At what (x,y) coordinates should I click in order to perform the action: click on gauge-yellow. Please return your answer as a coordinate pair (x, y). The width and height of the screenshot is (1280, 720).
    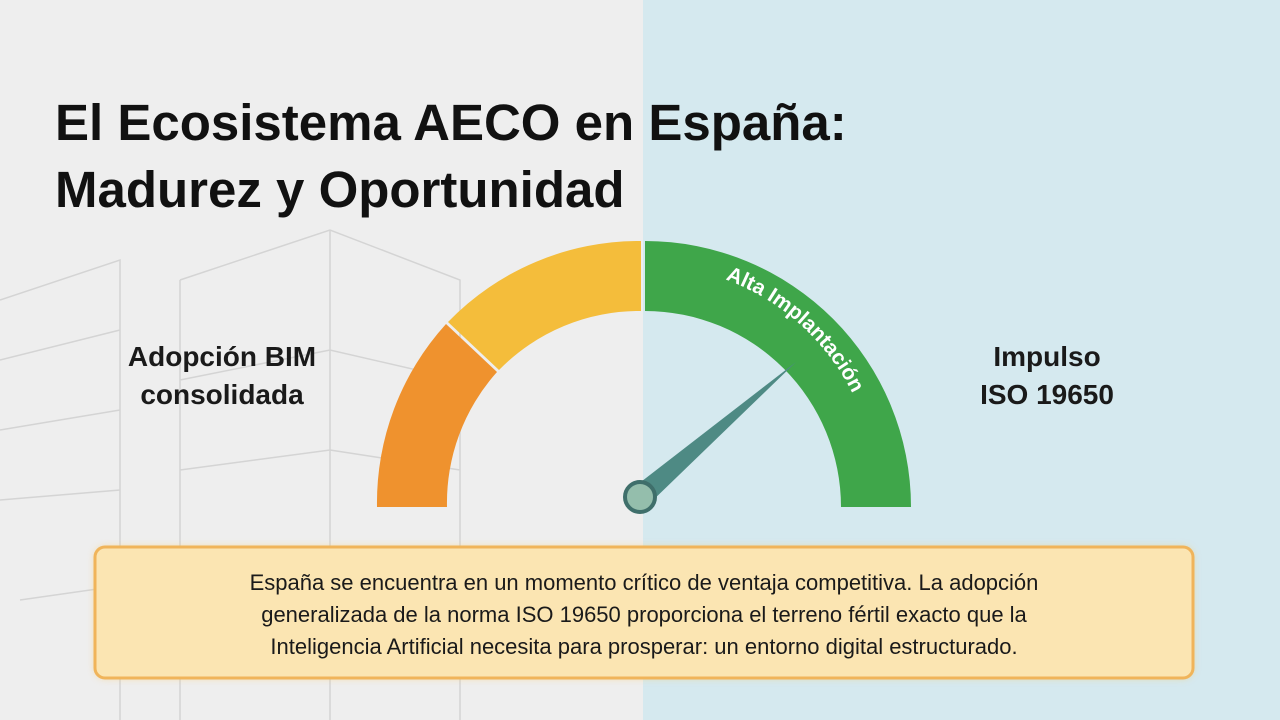
    Looking at the image, I should click on (544, 305).